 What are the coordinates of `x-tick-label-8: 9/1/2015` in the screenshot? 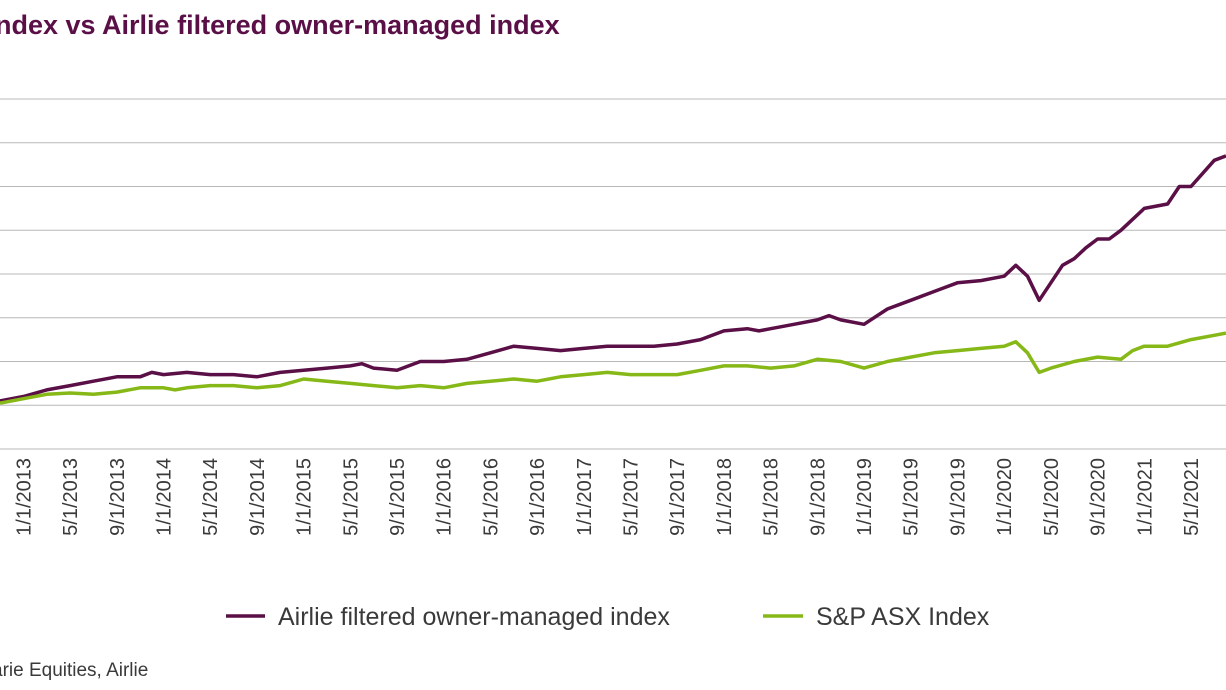 It's located at (398, 497).